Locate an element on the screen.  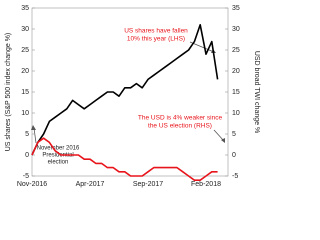
y2-tick-label: 10 is located at coordinates (236, 113).